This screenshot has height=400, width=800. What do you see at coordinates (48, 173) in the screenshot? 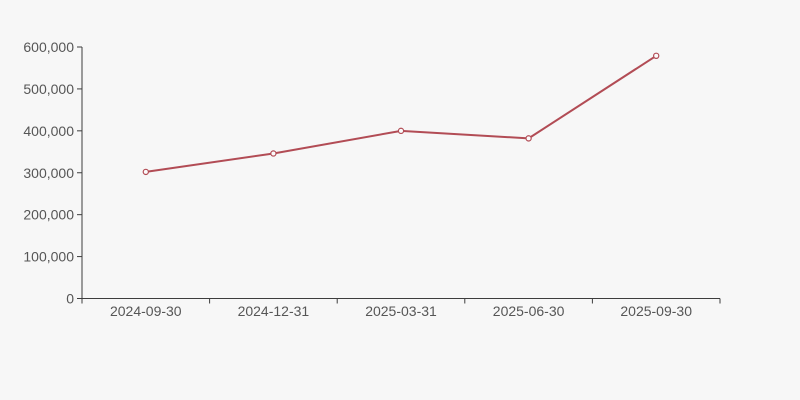
I see `y-axis-tick-label: 300,000` at bounding box center [48, 173].